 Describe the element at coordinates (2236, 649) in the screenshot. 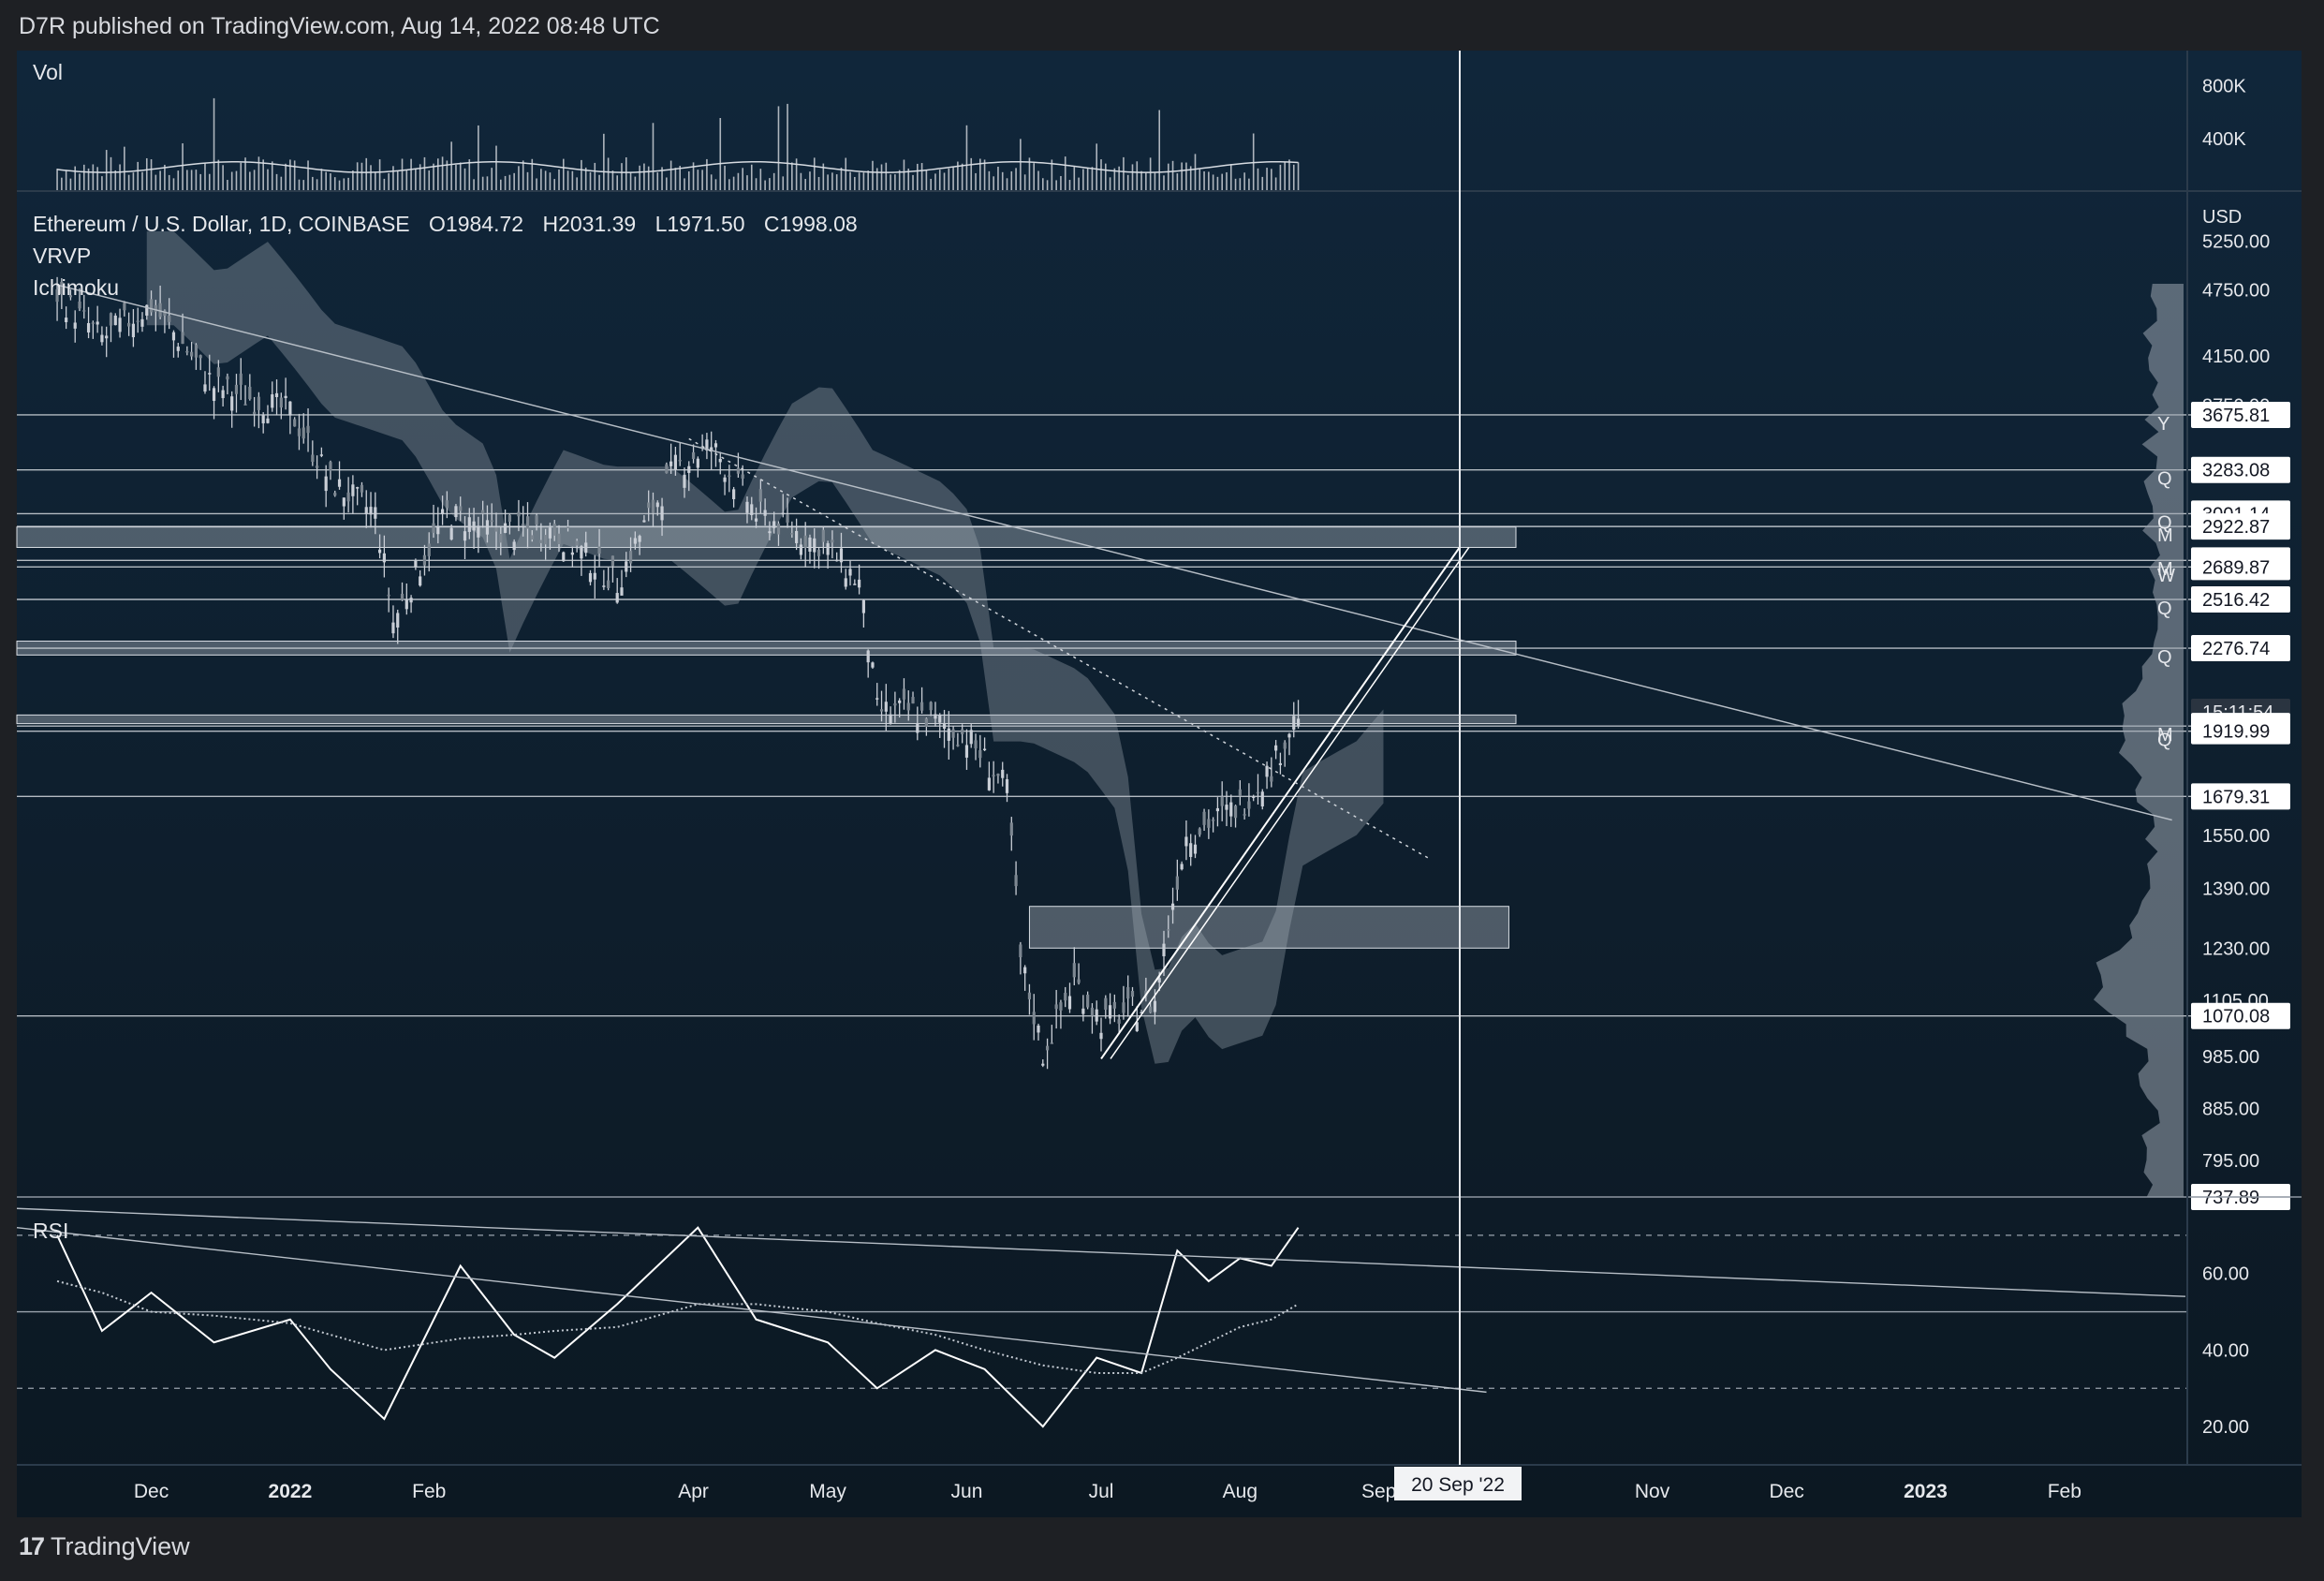

I see `price-tag-label: 2276.74` at that location.